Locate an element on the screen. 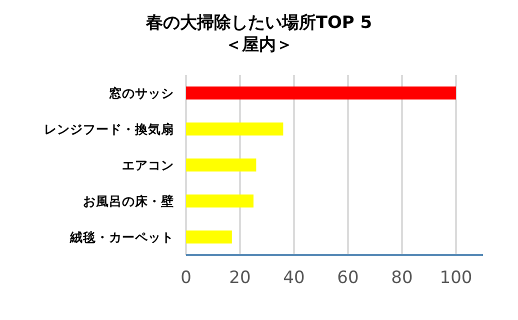 This screenshot has height=320, width=518. chart-title: 春の大掃除したい場所TOP 5 ＜屋内＞ is located at coordinates (258, 34).